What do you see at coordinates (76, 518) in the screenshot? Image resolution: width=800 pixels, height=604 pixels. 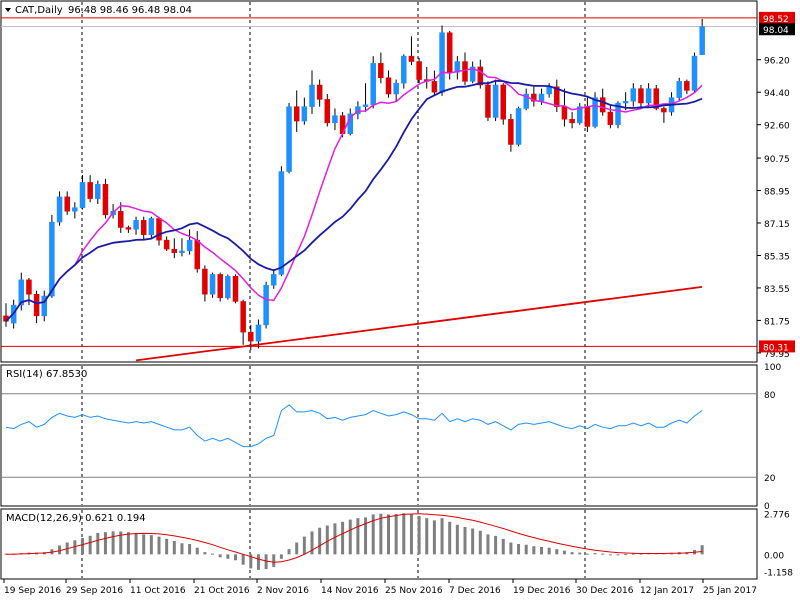 I see `macd-title: MACD(12,26,9) 0.621 0.194` at bounding box center [76, 518].